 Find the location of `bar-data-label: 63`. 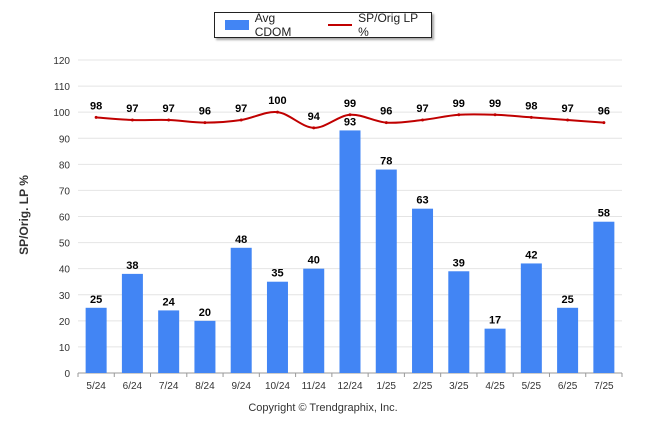

bar-data-label: 63 is located at coordinates (422, 201).